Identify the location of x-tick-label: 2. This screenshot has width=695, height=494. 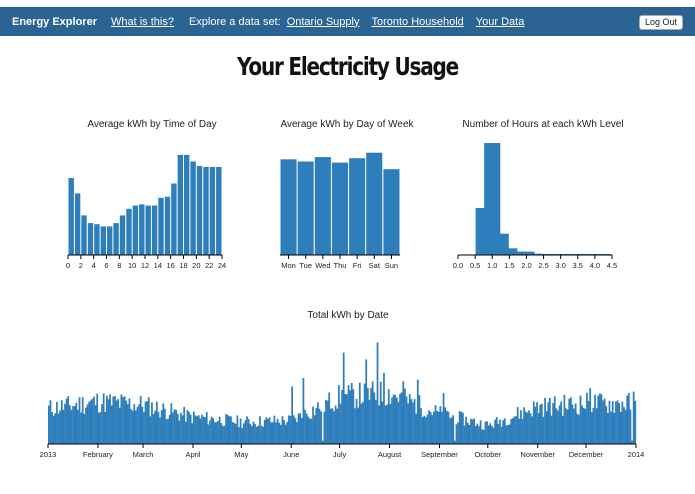
(81, 265).